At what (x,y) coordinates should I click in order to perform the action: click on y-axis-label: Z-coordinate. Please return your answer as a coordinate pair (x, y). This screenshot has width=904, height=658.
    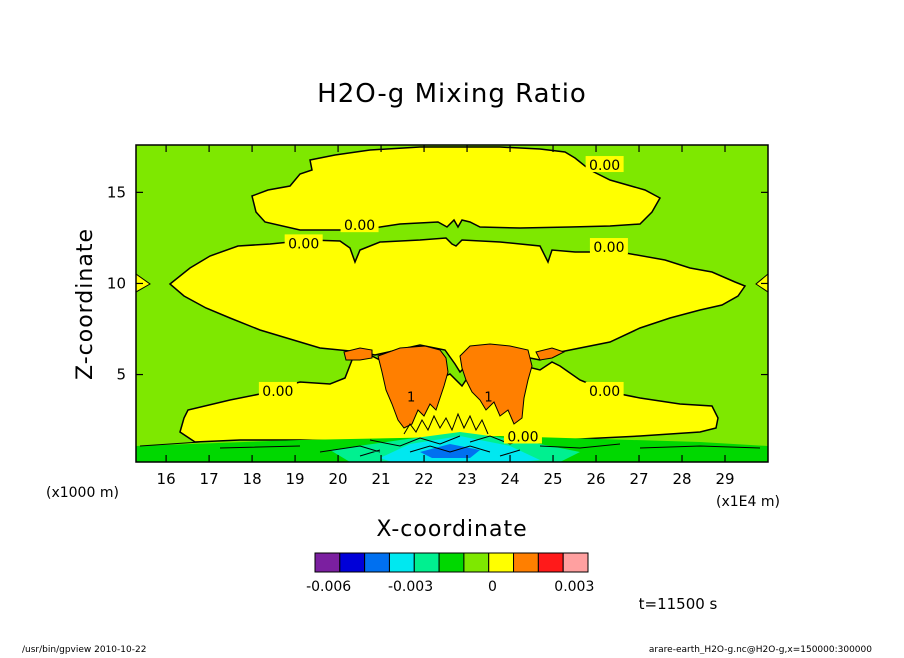
    Looking at the image, I should click on (85, 304).